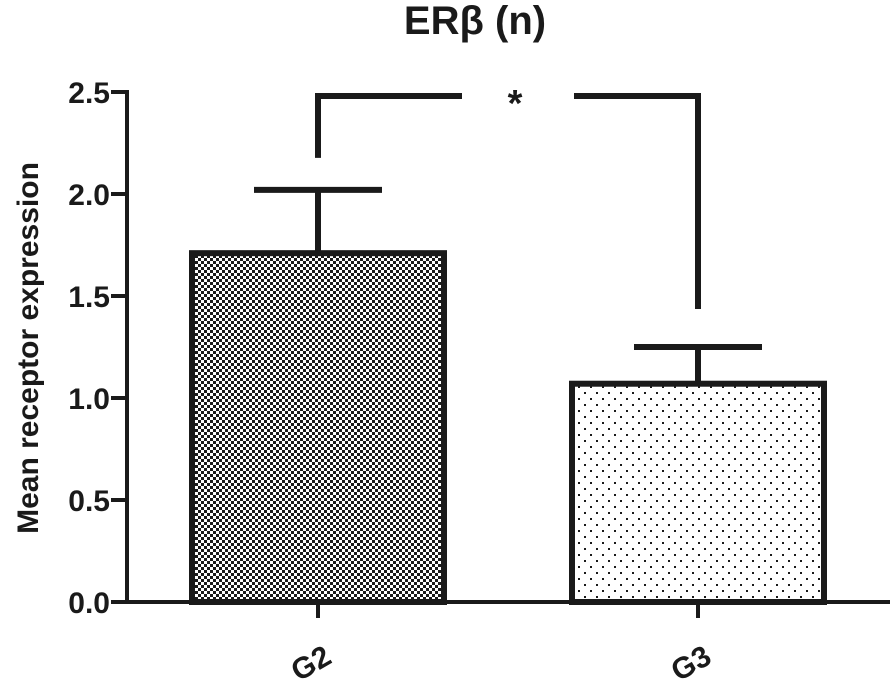 This screenshot has width=894, height=688. I want to click on chart-title: ERβ (n), so click(475, 21).